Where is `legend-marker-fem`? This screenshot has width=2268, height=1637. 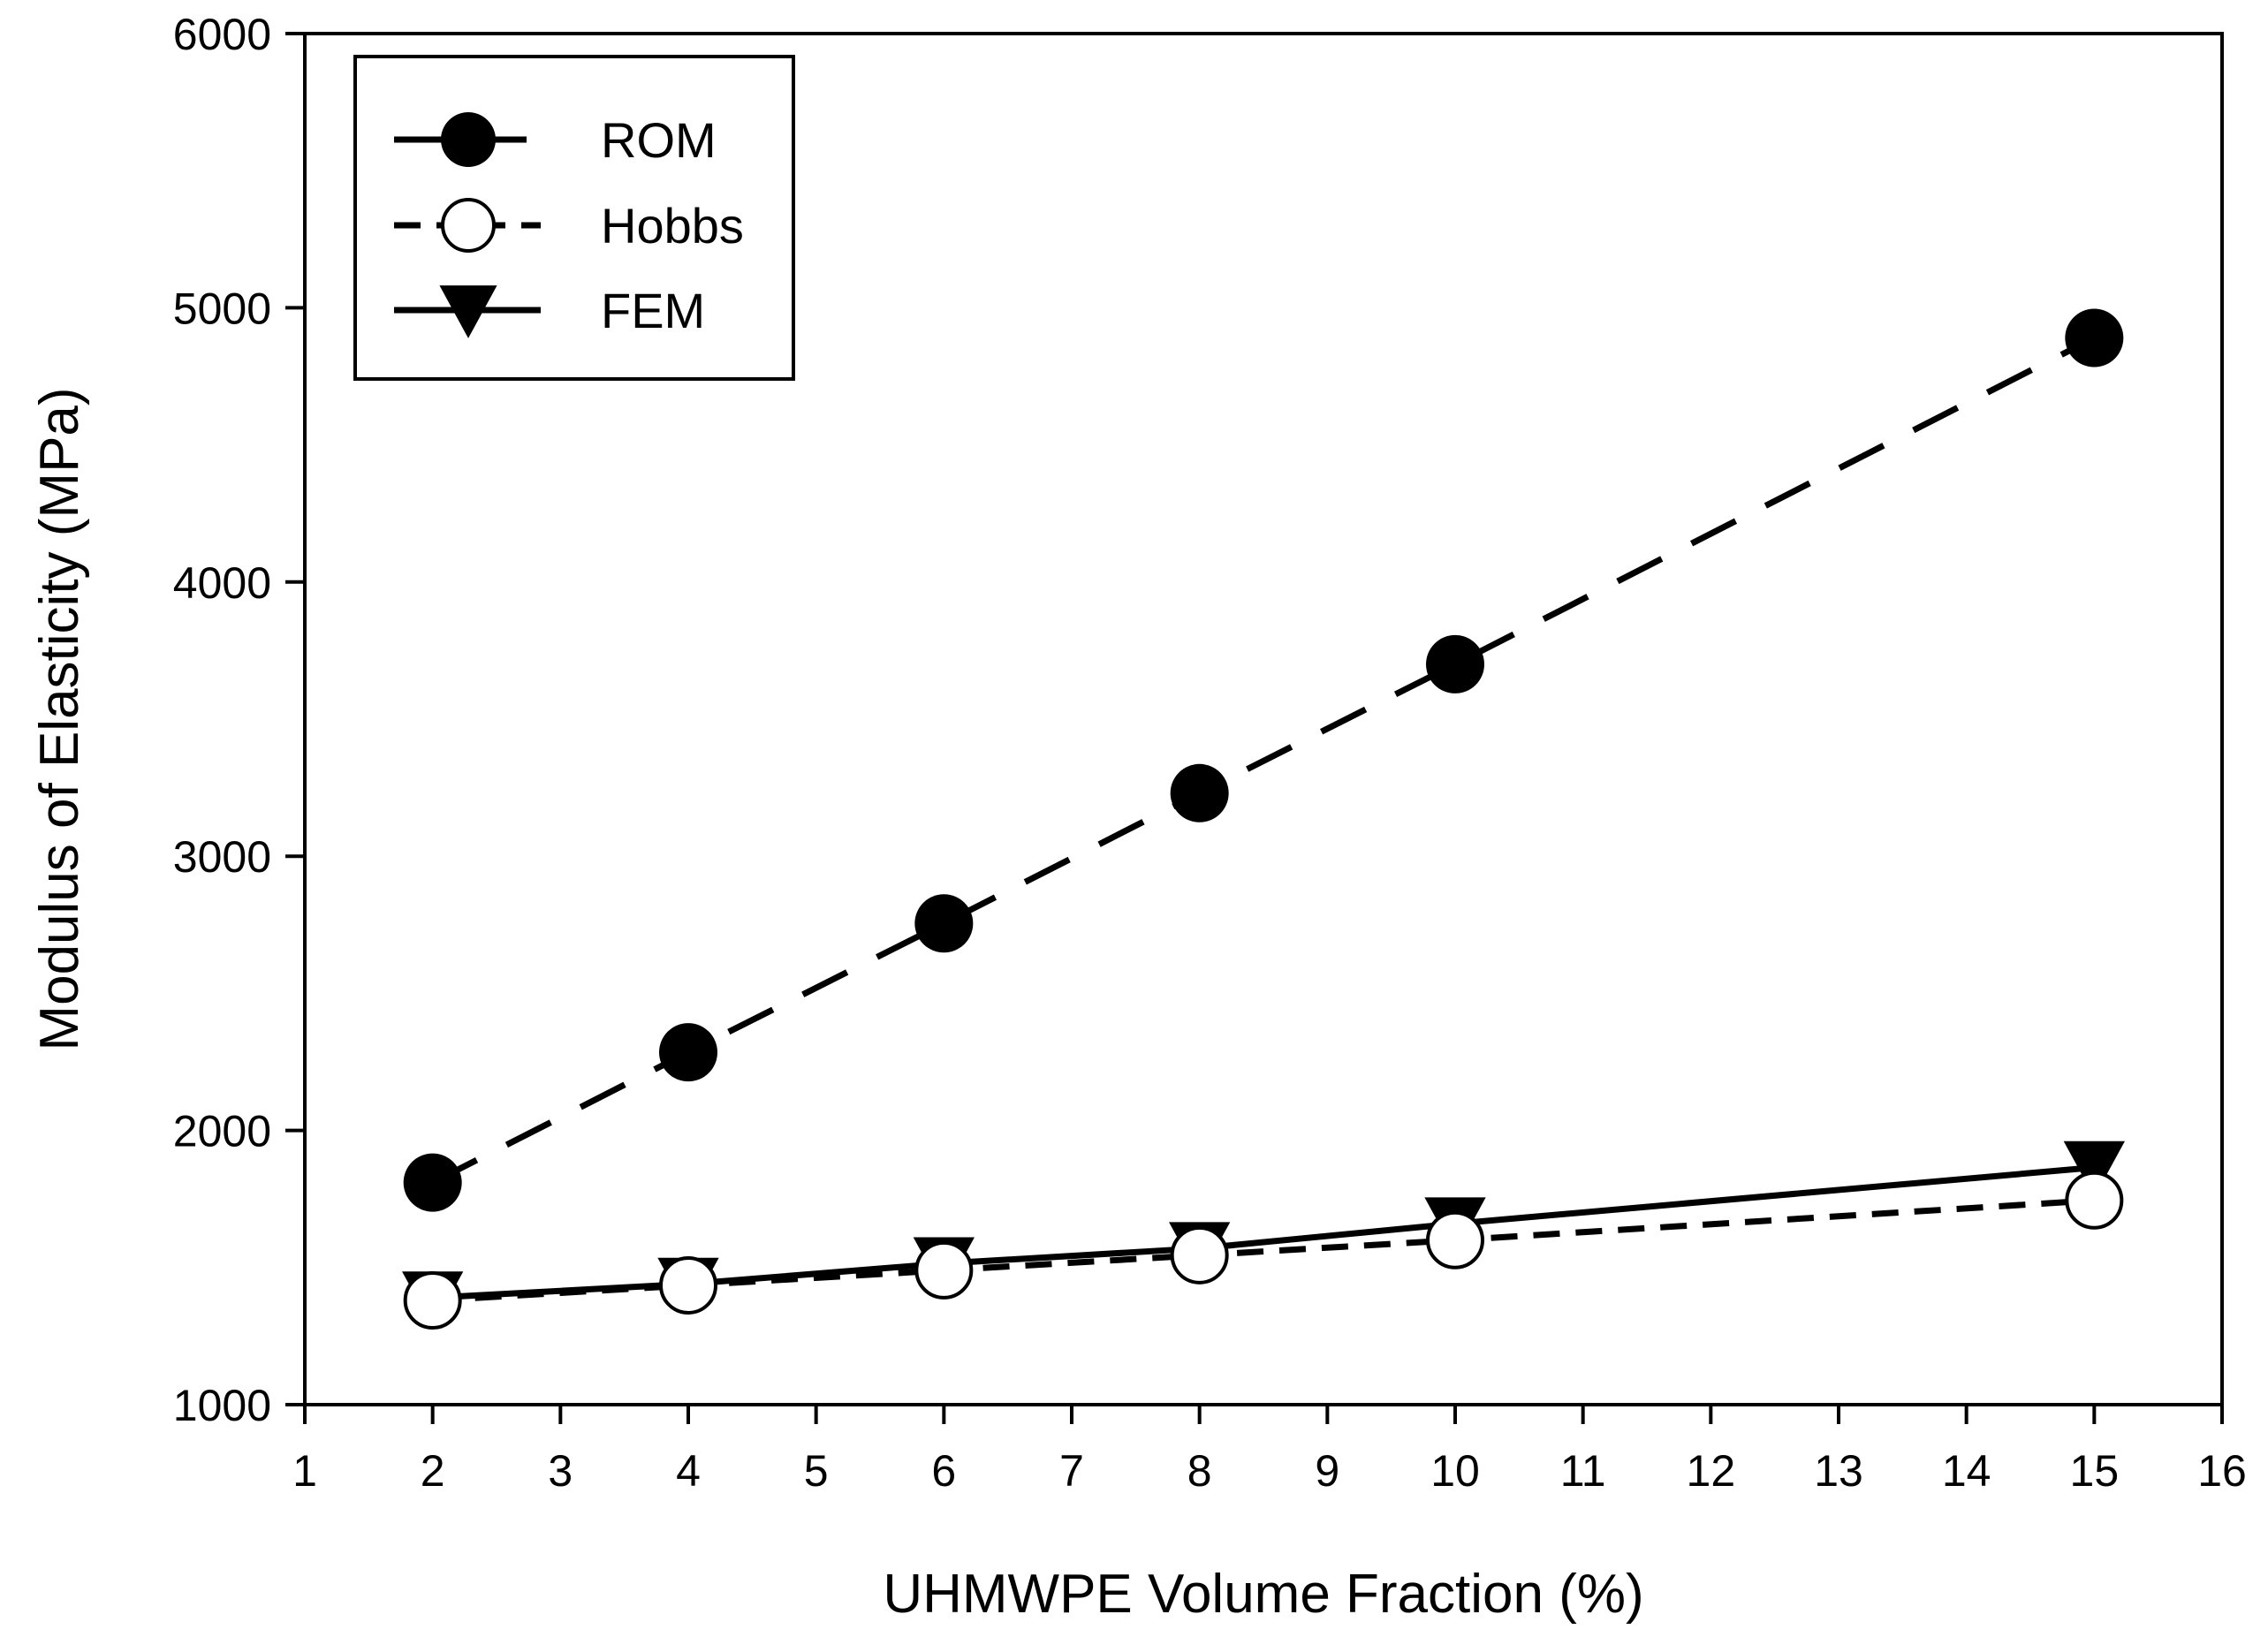 legend-marker-fem is located at coordinates (468, 311).